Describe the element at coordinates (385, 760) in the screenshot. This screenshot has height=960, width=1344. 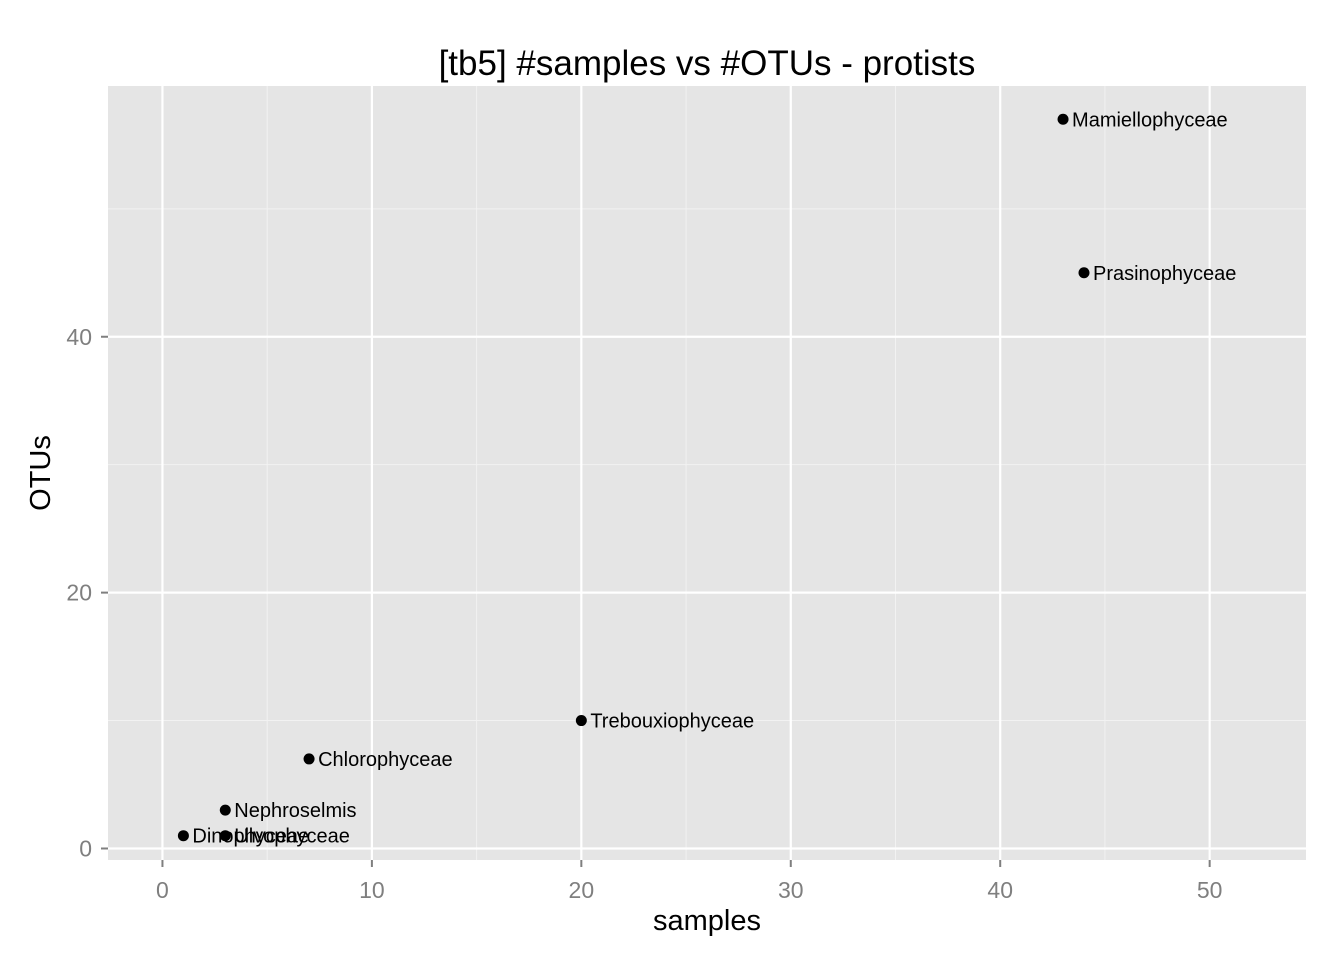
I see `point-label: Chlorophyceae` at that location.